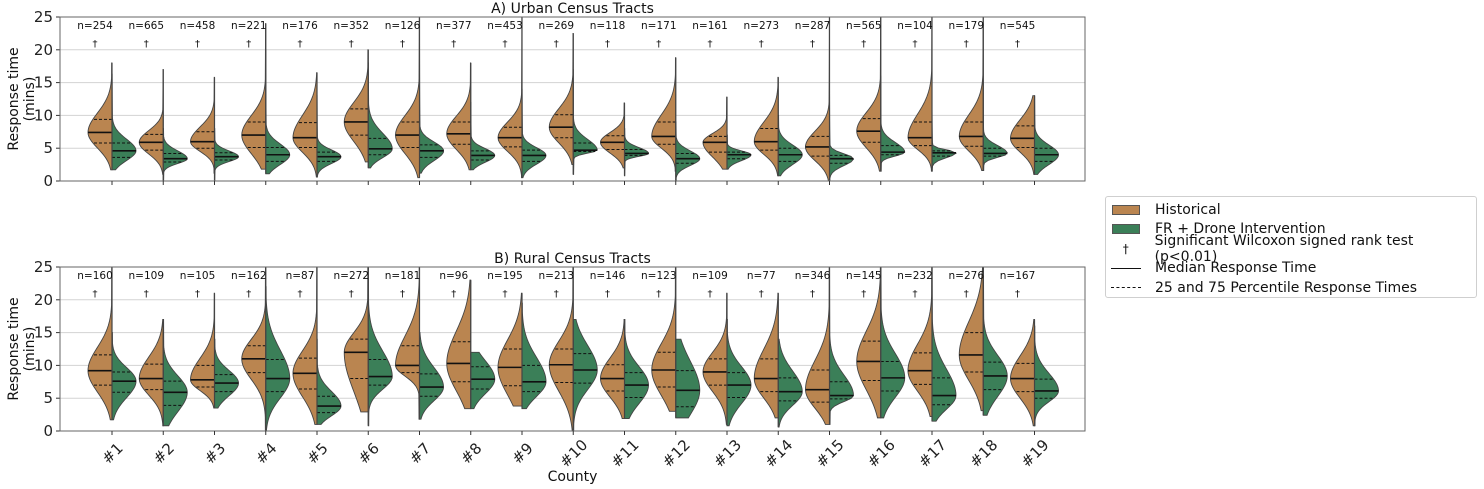 The image size is (1484, 489). Describe the element at coordinates (147, 26) in the screenshot. I see `n-label: n=665` at that location.